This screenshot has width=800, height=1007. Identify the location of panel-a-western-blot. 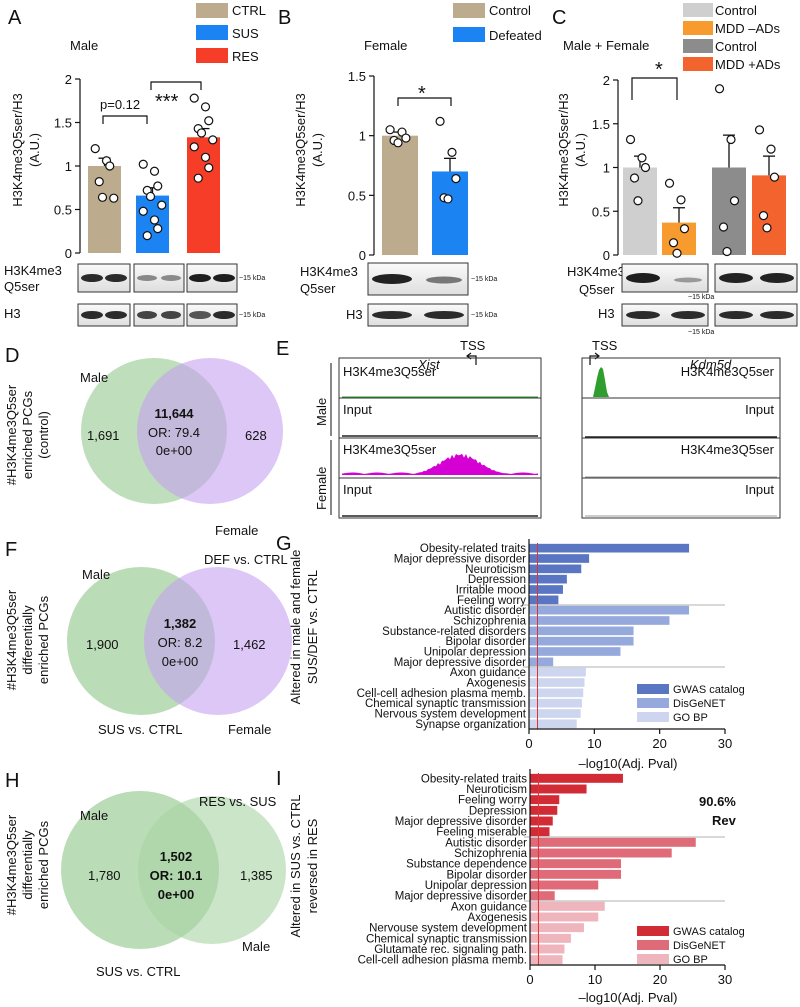
(157, 295).